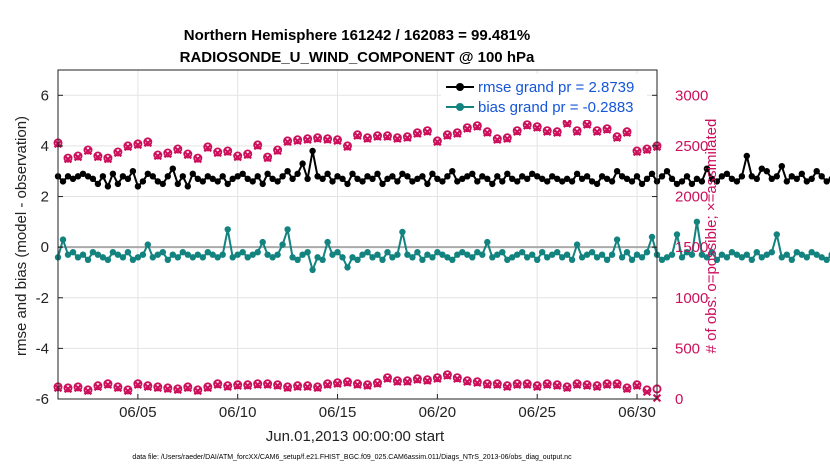 This screenshot has width=830, height=470. What do you see at coordinates (556, 107) in the screenshot?
I see `legend-bias-label: bias grand pr = -0.2883` at bounding box center [556, 107].